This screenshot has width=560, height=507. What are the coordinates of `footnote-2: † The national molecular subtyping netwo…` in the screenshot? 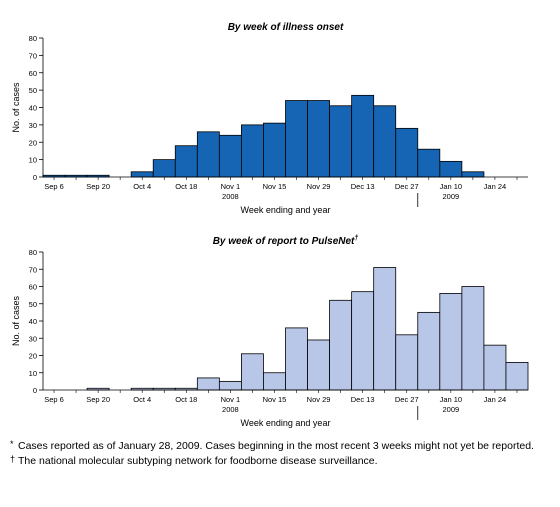 It's located at (280, 461).